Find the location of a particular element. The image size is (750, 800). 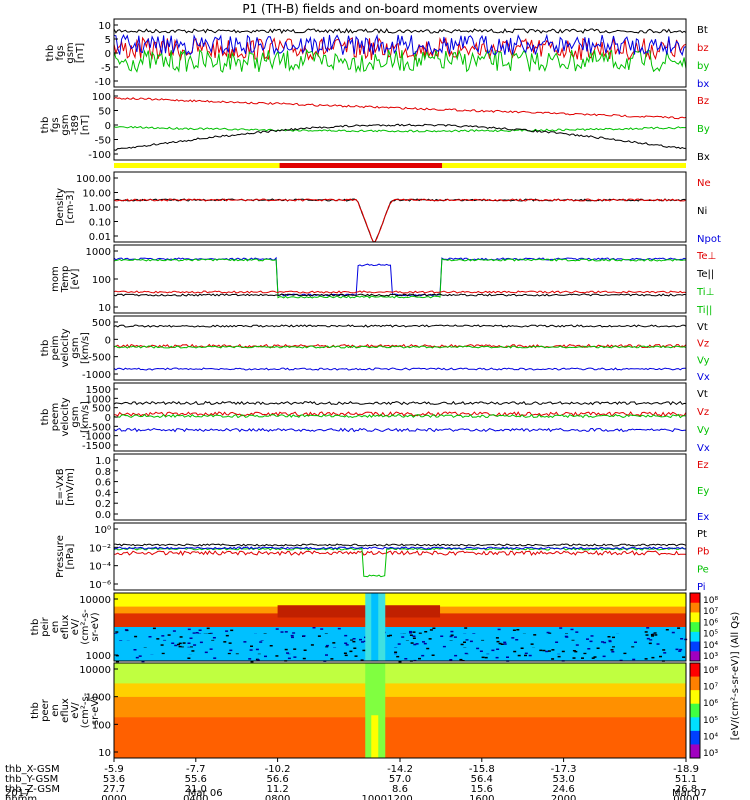

y-tick-label: -500 is located at coordinates (99, 427).